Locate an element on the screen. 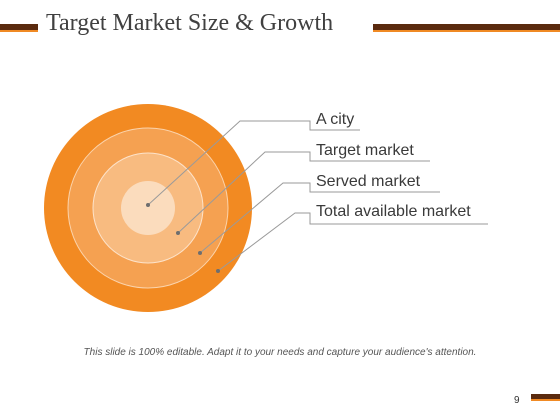 The width and height of the screenshot is (560, 420). title-accent-bar-left is located at coordinates (19, 28).